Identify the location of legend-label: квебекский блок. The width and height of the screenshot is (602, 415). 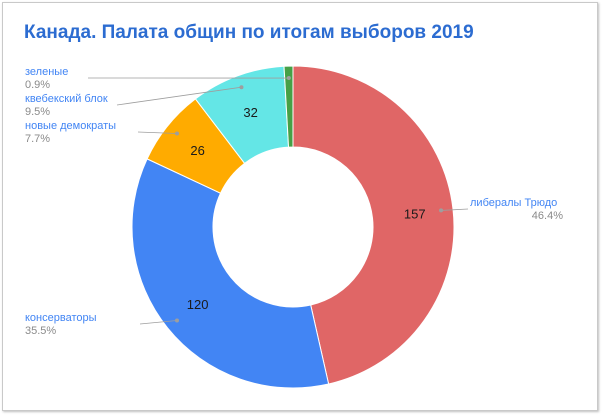
(66, 99).